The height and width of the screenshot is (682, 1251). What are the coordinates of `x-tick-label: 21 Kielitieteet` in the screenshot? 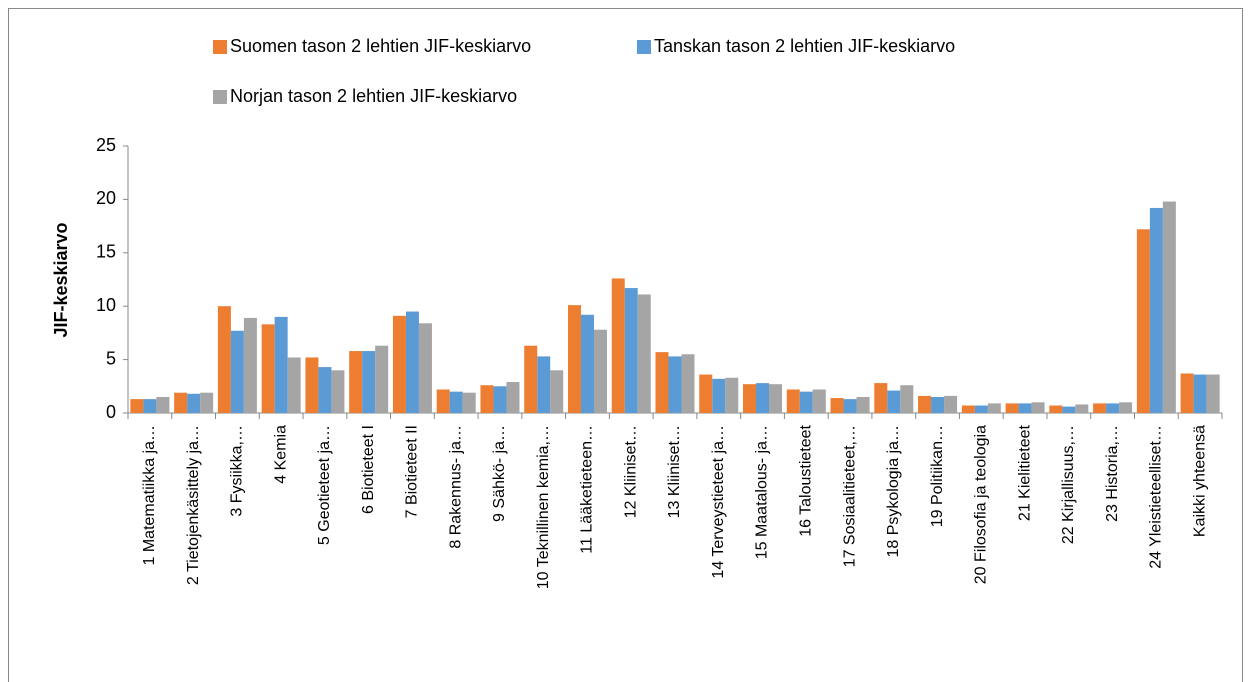 It's located at (1024, 472).